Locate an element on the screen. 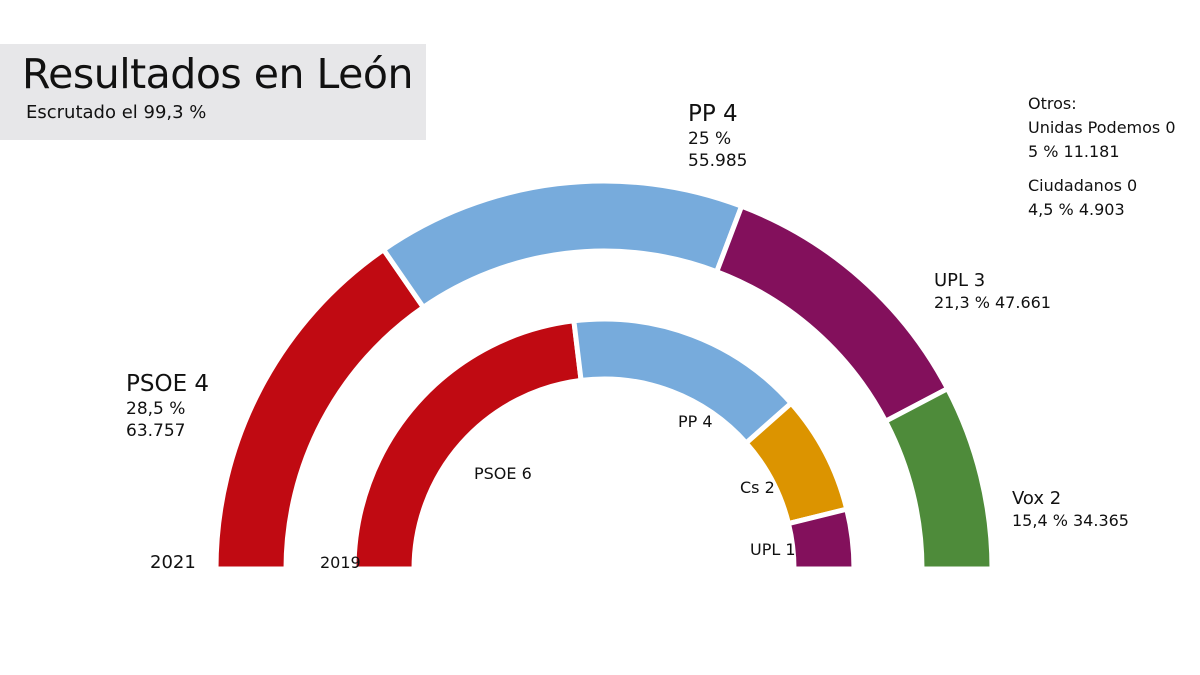  label-pp-2021: PP 4 25 % 55.985 is located at coordinates (717, 136).